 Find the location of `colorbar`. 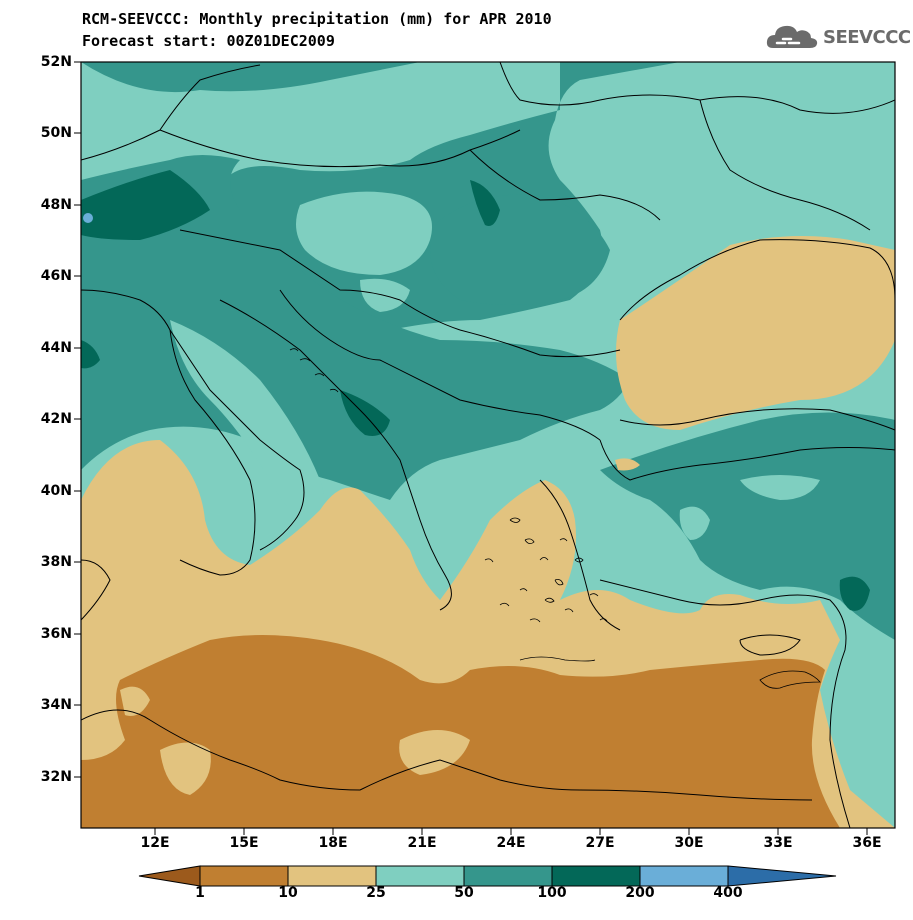

colorbar is located at coordinates (487, 876).